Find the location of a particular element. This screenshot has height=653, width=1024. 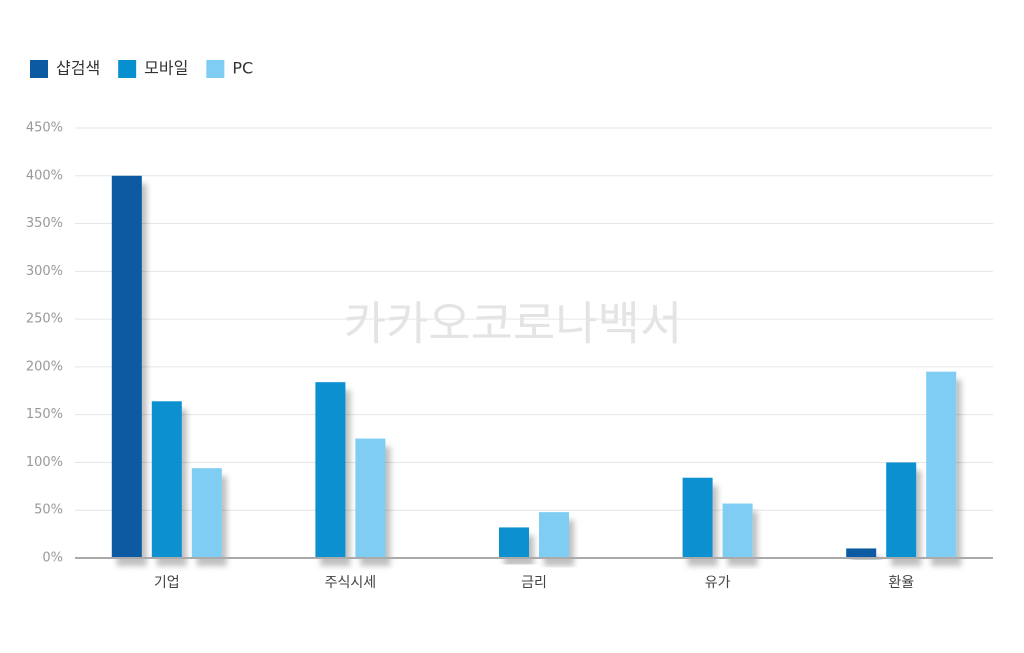

y-tick-label: 300% is located at coordinates (44, 271).